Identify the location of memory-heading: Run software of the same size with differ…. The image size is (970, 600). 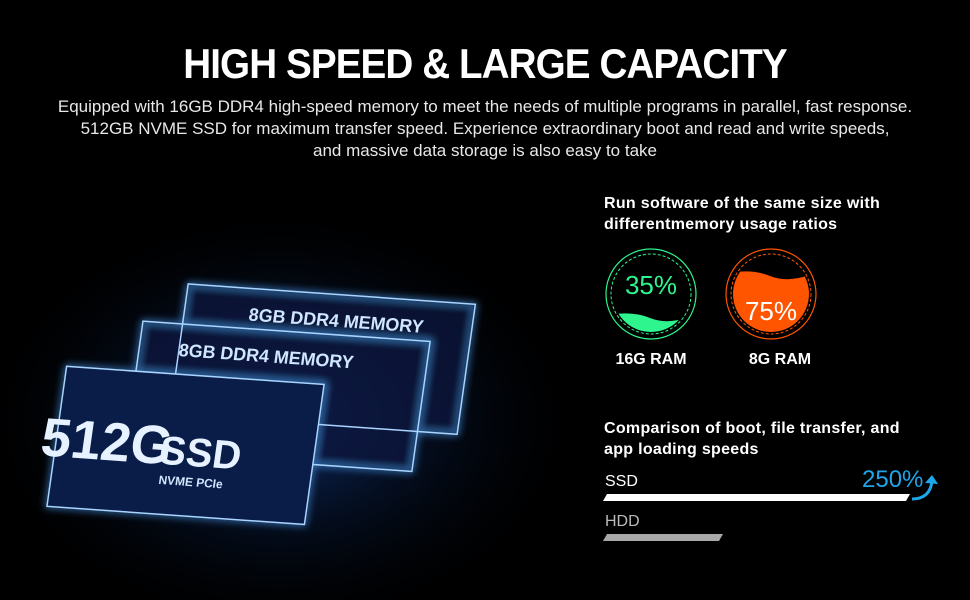
(742, 214).